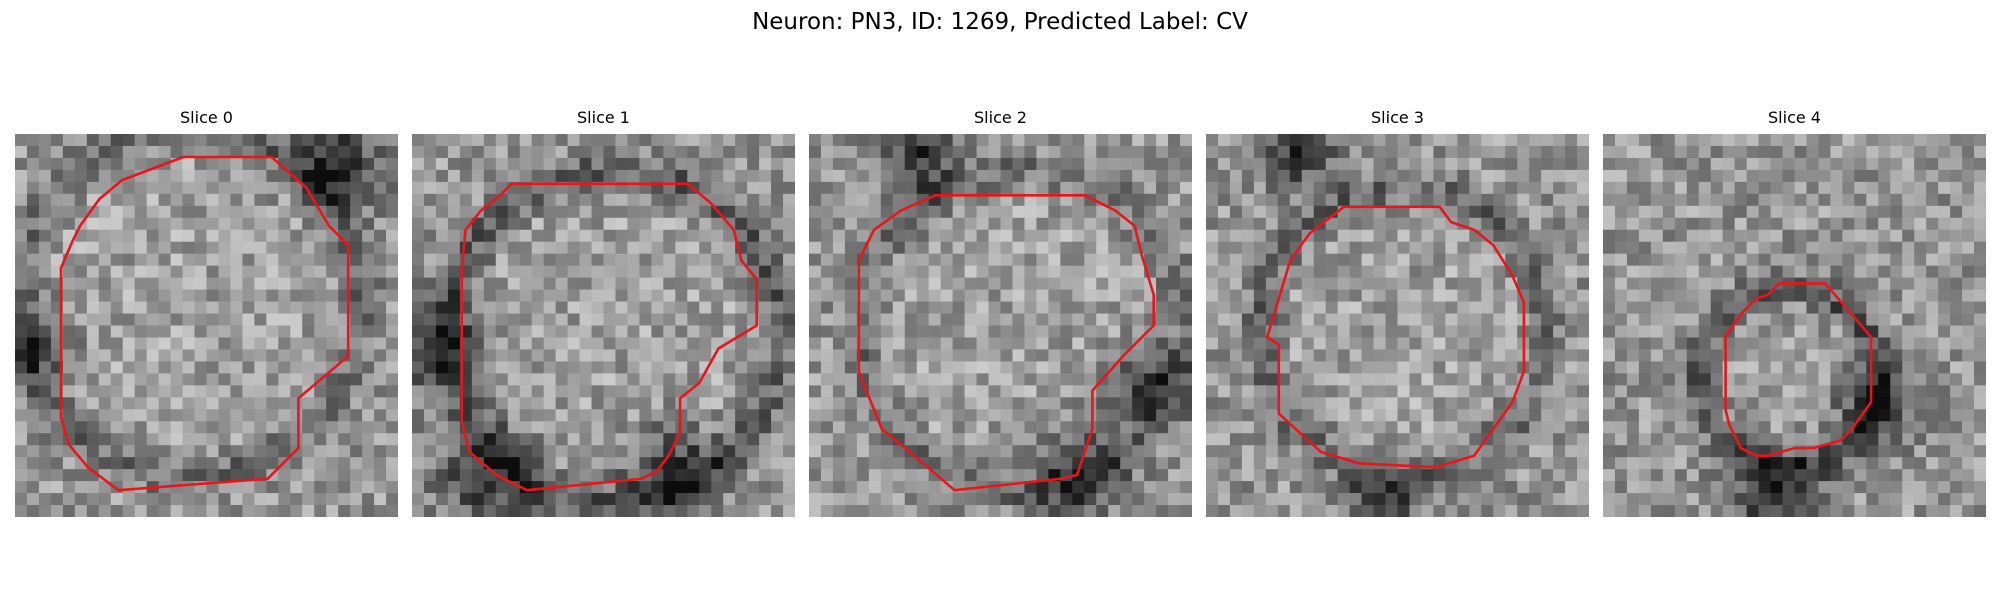 This screenshot has width=2000, height=600. What do you see at coordinates (206, 117) in the screenshot?
I see `slice-title: Slice 0` at bounding box center [206, 117].